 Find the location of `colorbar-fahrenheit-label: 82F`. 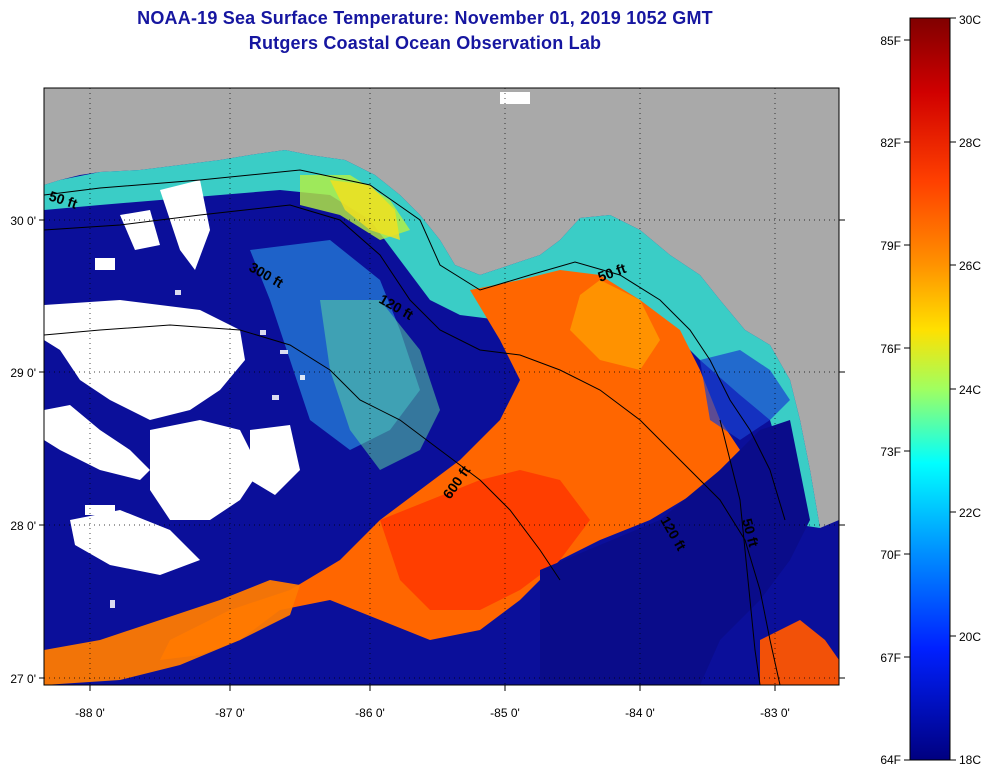

colorbar-fahrenheit-label: 82F is located at coordinates (890, 143).